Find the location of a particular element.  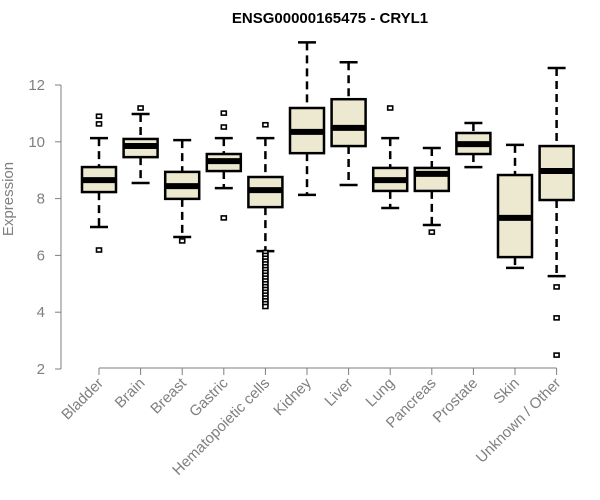

y-axis: 2 4 6 8 10 12 is located at coordinates (45, 227).